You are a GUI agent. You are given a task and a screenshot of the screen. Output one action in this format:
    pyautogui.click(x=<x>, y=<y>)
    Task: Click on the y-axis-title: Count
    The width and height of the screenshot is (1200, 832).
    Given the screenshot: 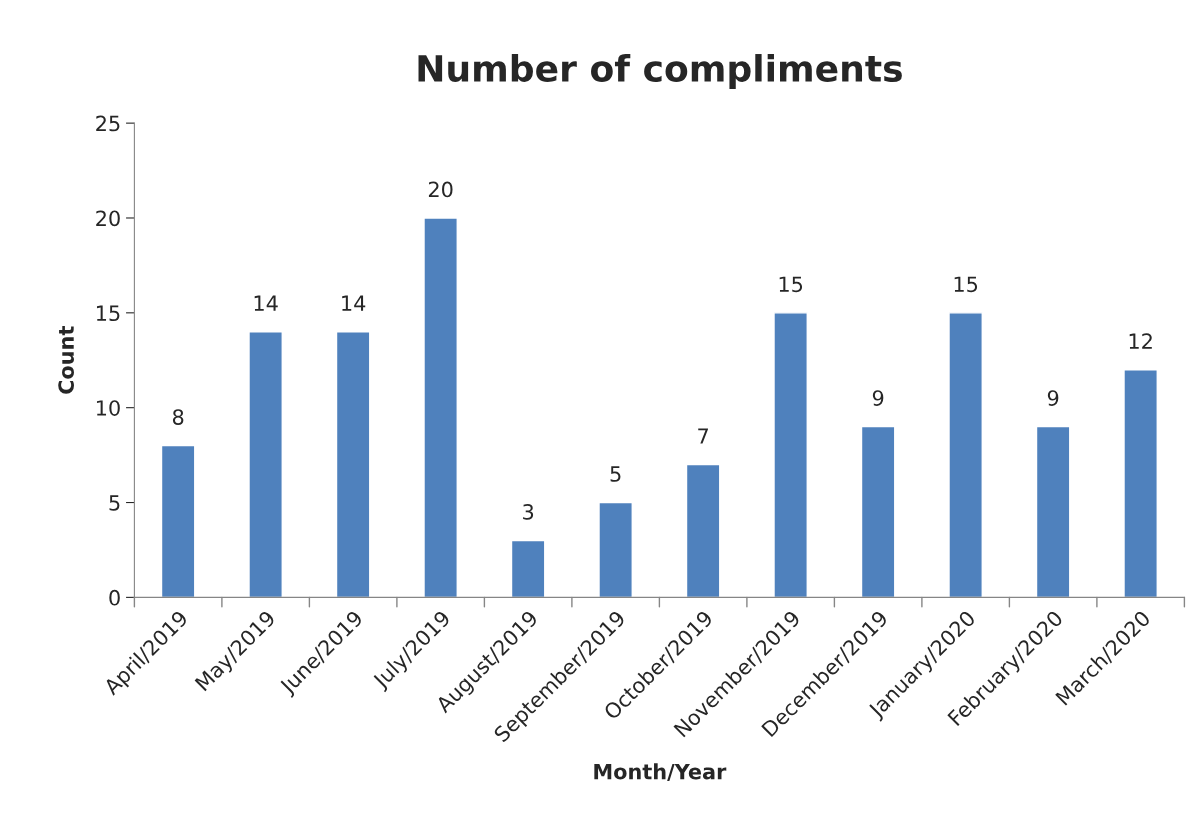 What is the action you would take?
    pyautogui.click(x=66, y=360)
    